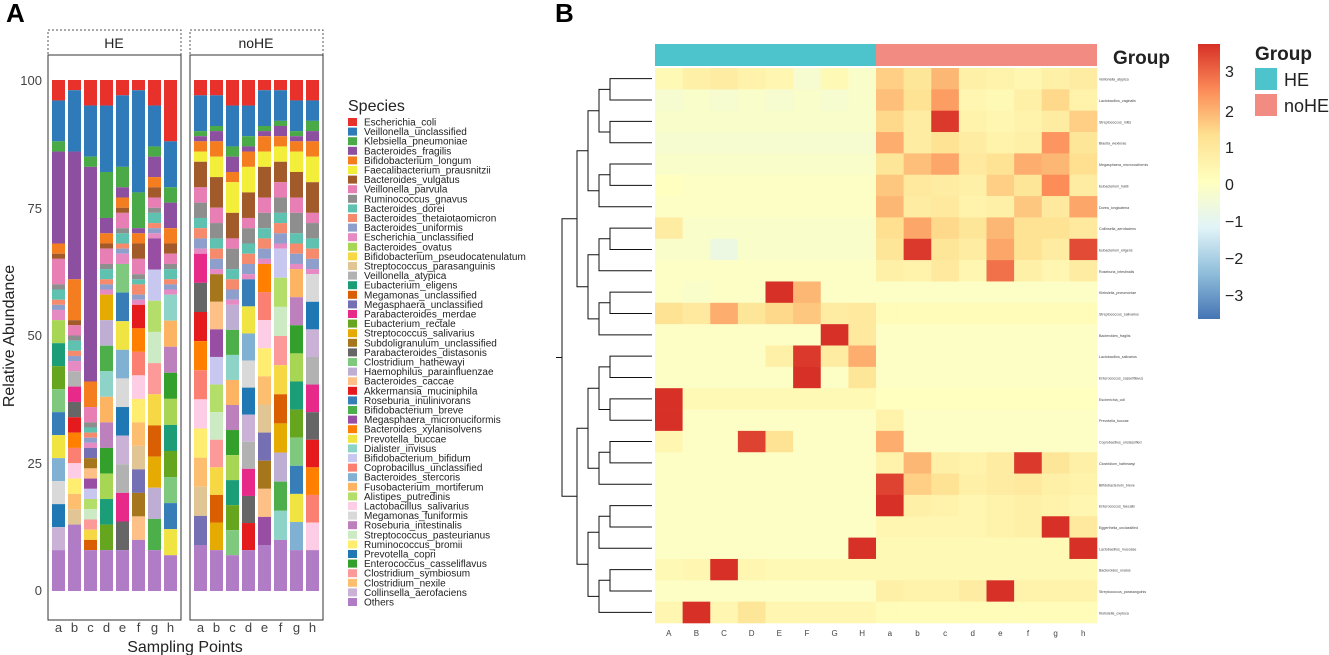 This screenshot has width=1329, height=655. What do you see at coordinates (407, 151) in the screenshot?
I see `legend-label: Bacteroides_fragilis` at bounding box center [407, 151].